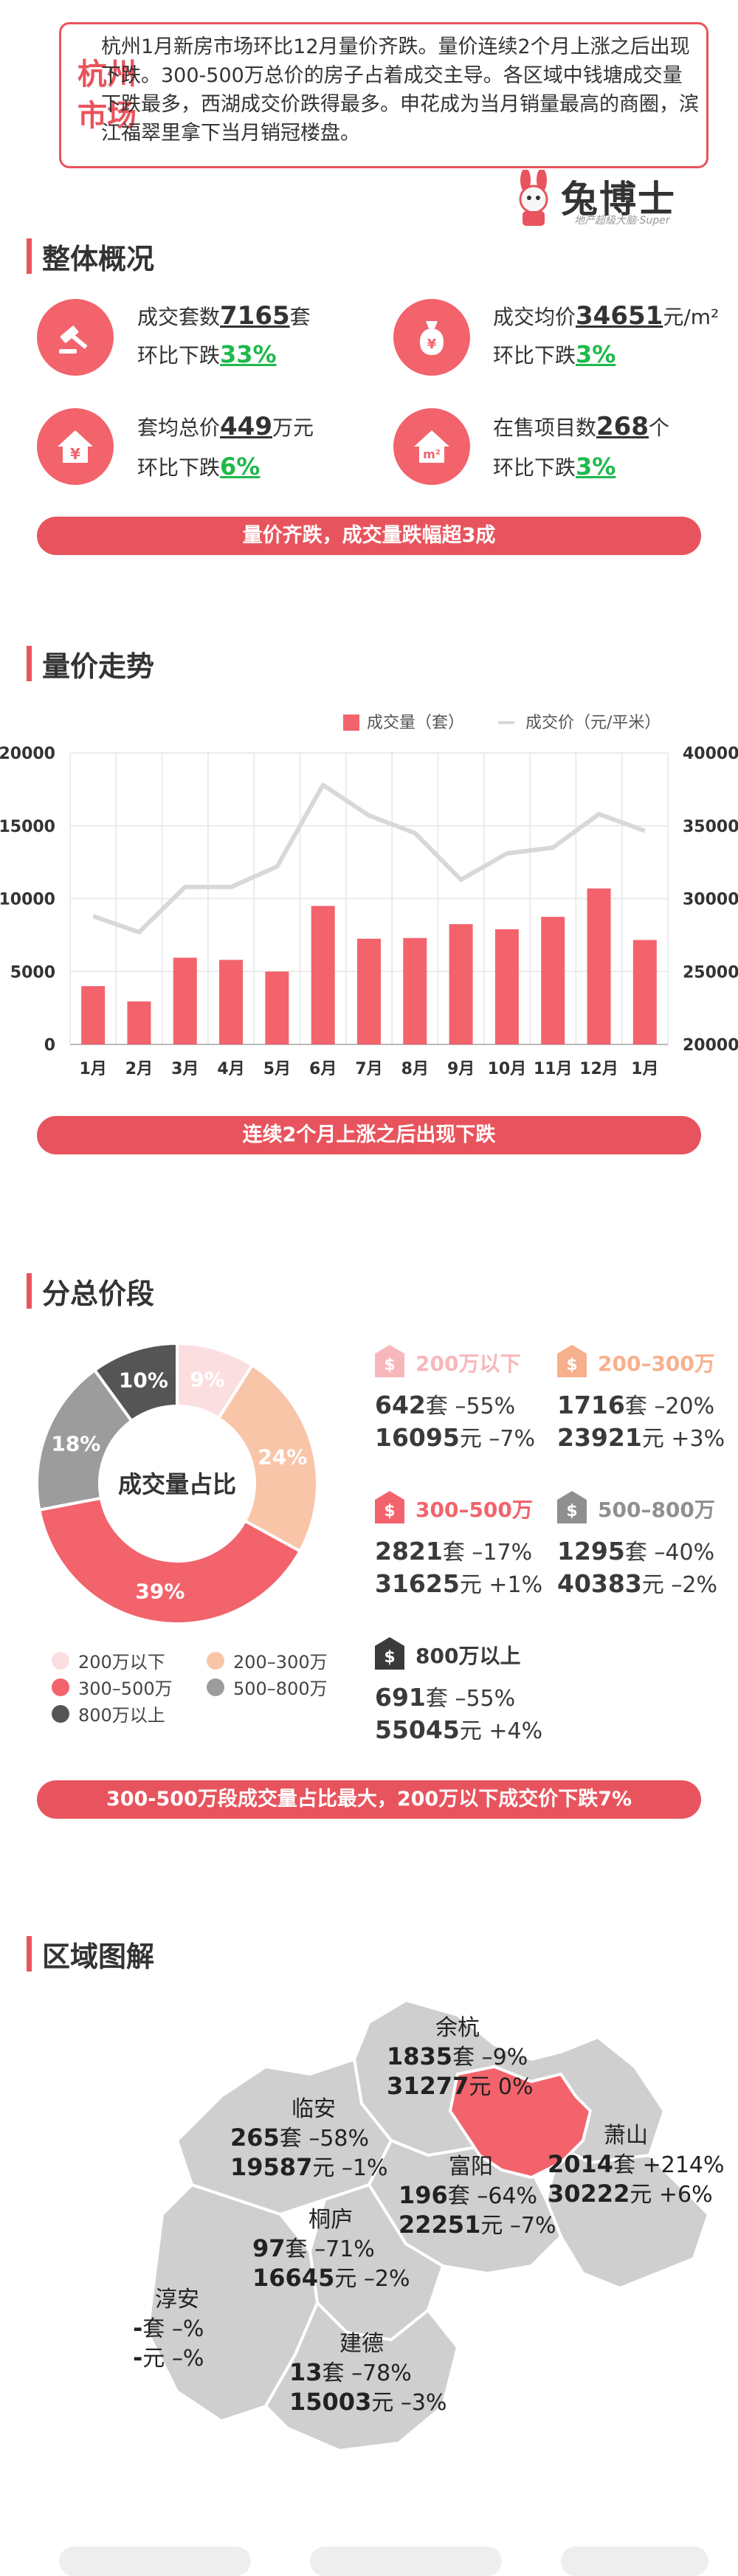 The height and width of the screenshot is (2576, 738). What do you see at coordinates (108, 1714) in the screenshot?
I see `donut-legend-item: 800万以上` at bounding box center [108, 1714].